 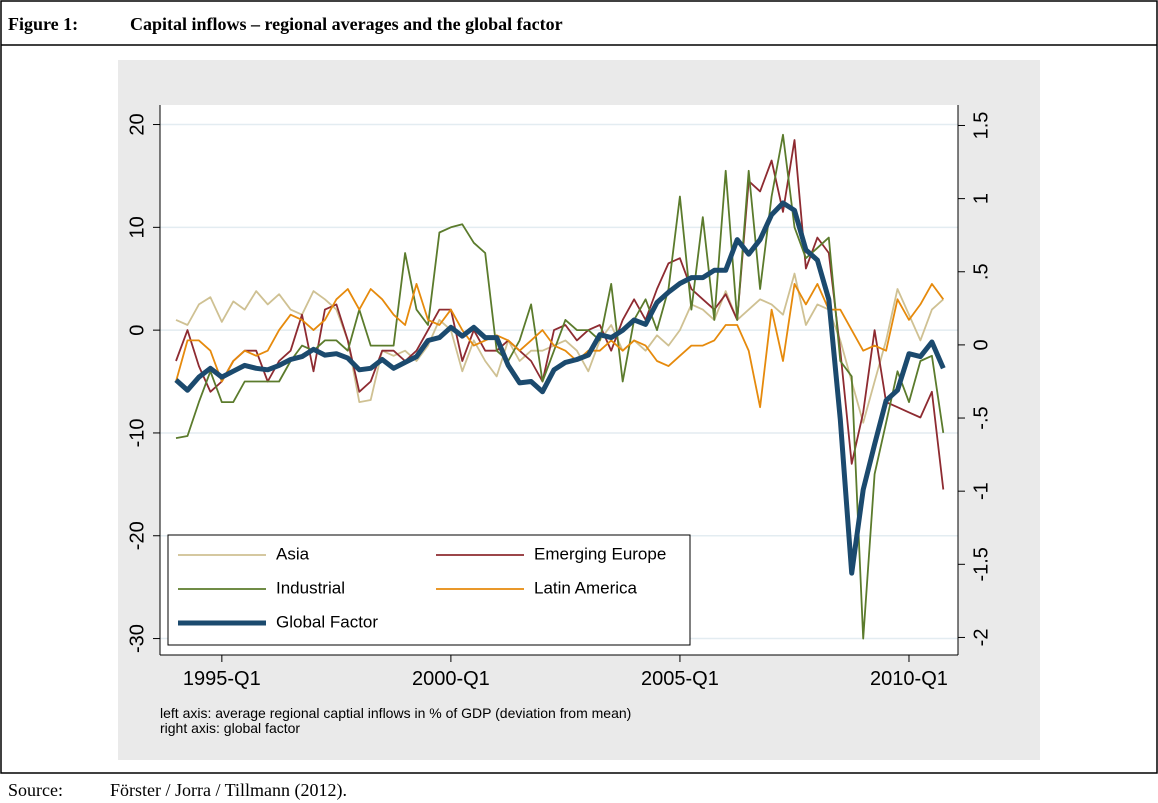 What do you see at coordinates (137, 330) in the screenshot?
I see `y-tick-label: 0` at bounding box center [137, 330].